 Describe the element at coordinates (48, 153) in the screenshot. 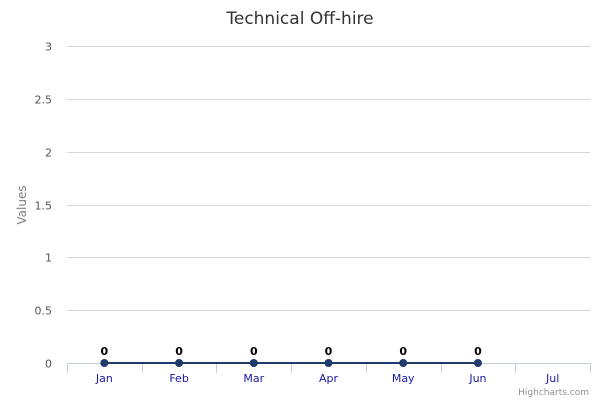

I see `y-tick-label: 2` at that location.